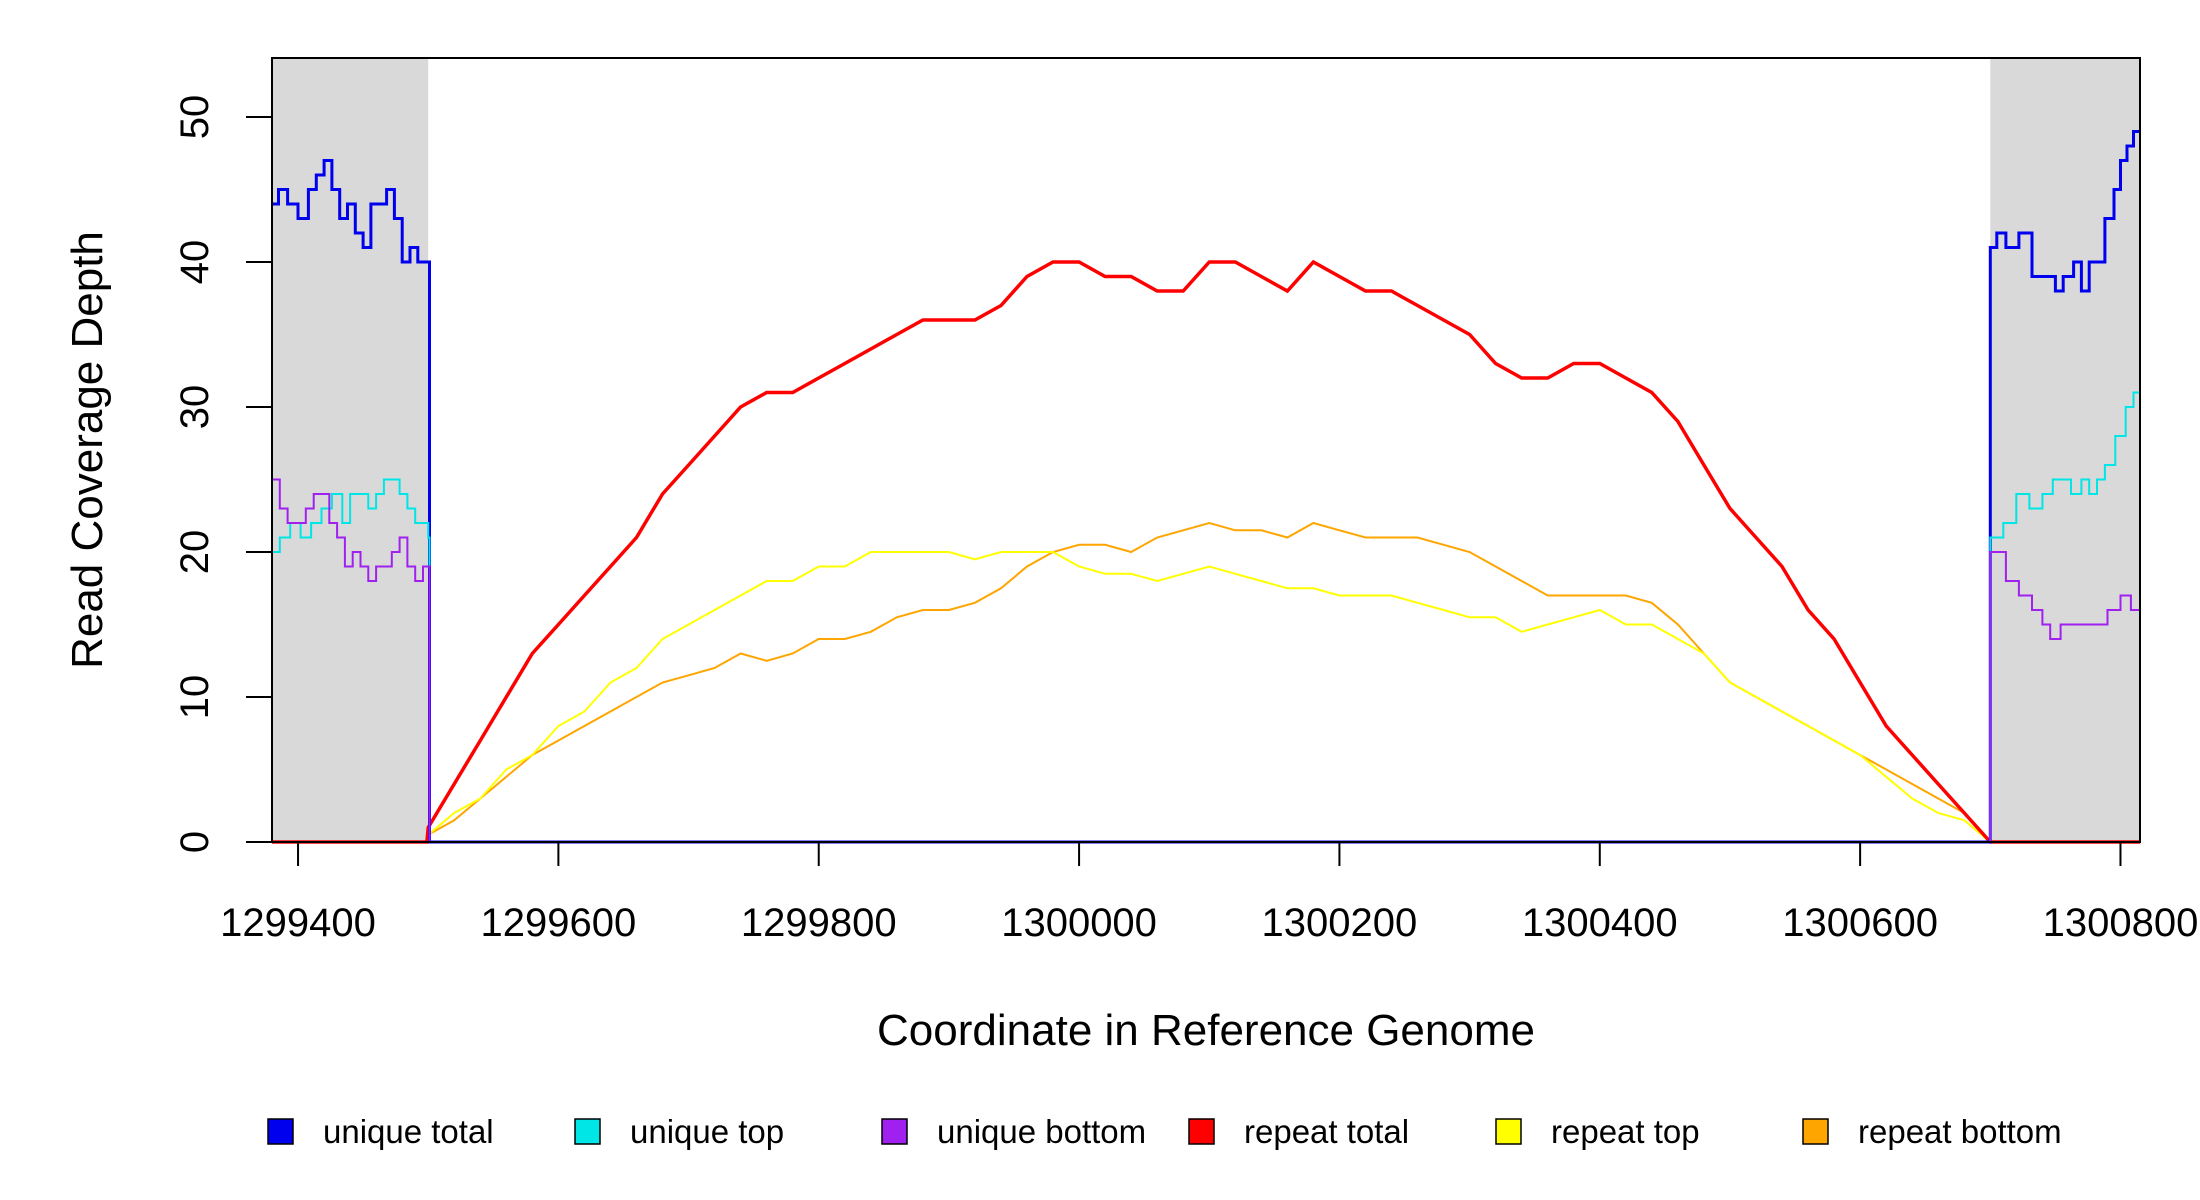 The width and height of the screenshot is (2200, 1200). I want to click on legend-swatch-unique-top, so click(587, 1131).